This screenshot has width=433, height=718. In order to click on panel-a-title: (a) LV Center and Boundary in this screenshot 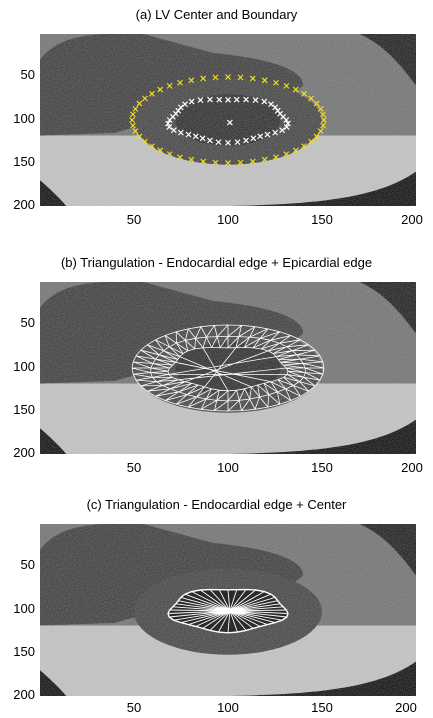, I will do `click(216, 14)`.